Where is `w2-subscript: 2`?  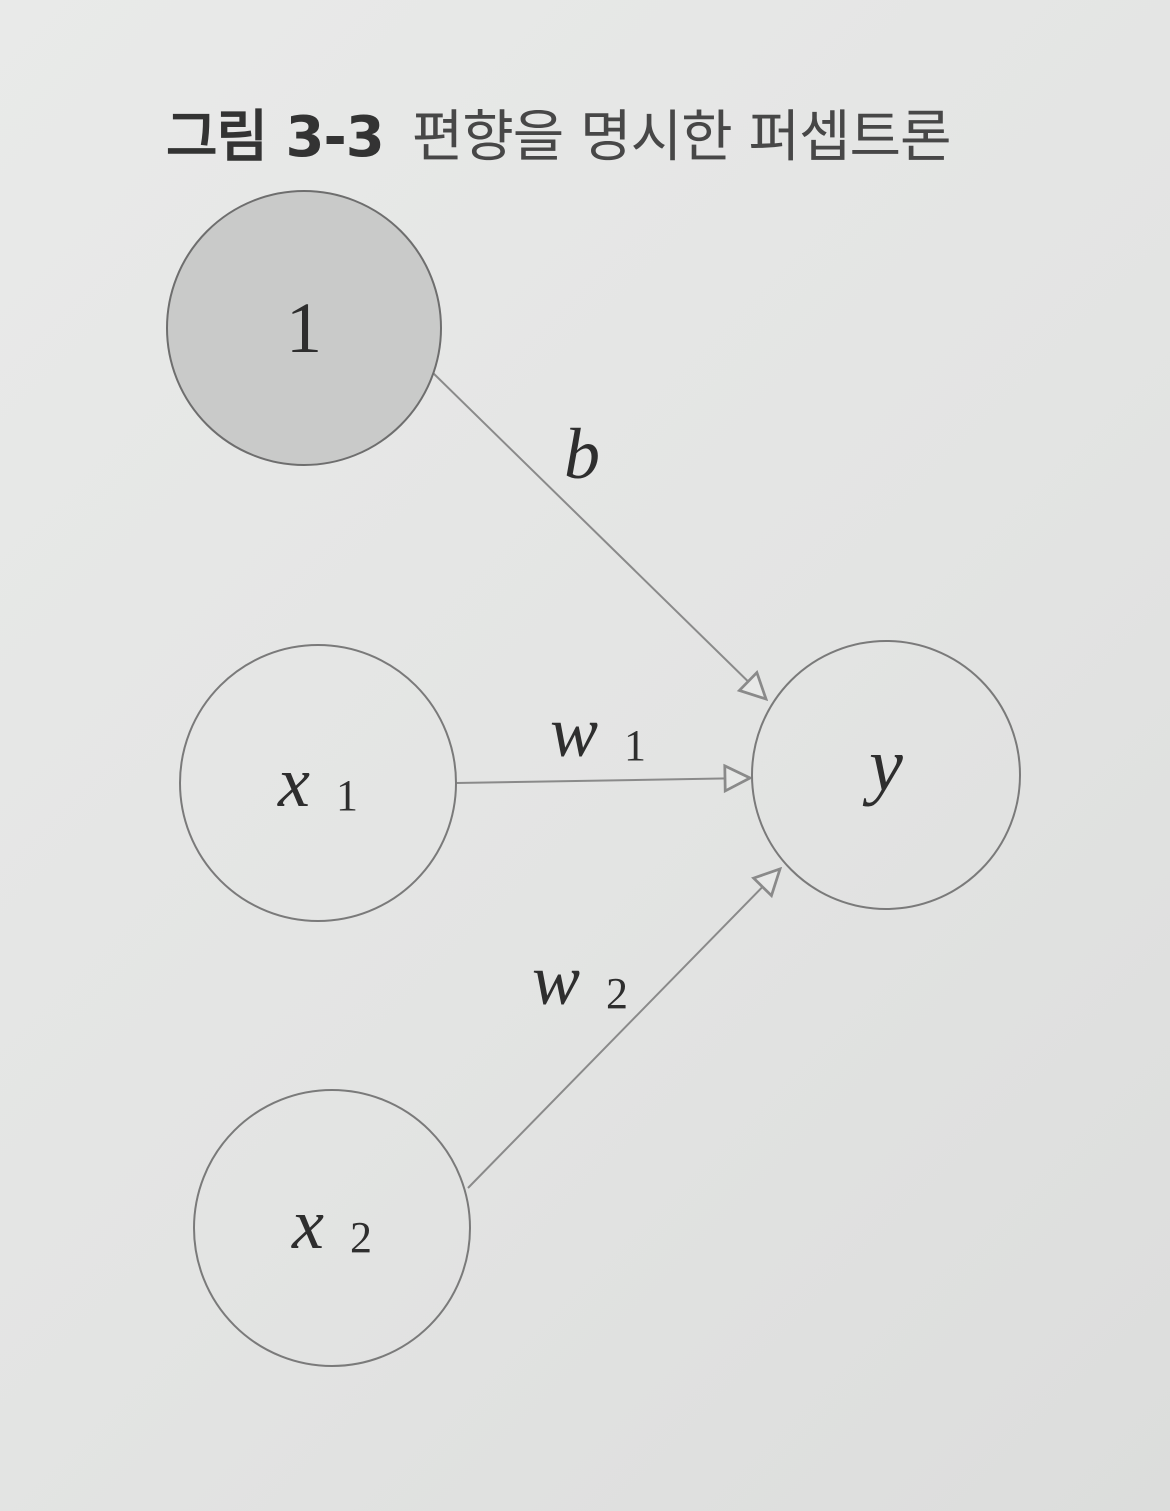
w2-subscript: 2 is located at coordinates (617, 993).